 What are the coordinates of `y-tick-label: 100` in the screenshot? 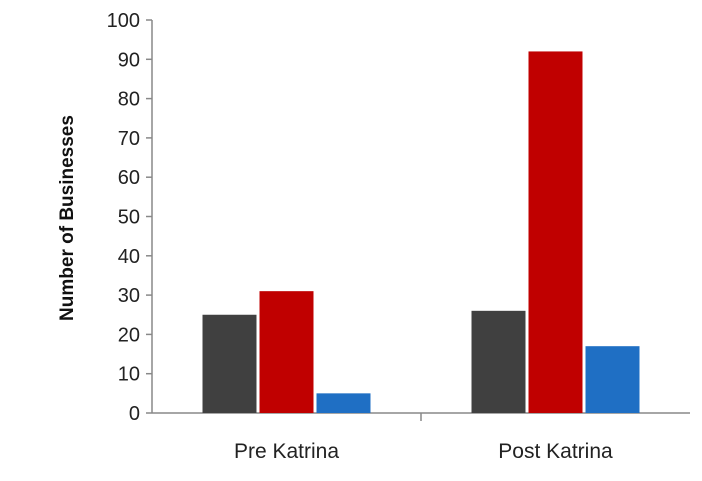 It's located at (123, 21).